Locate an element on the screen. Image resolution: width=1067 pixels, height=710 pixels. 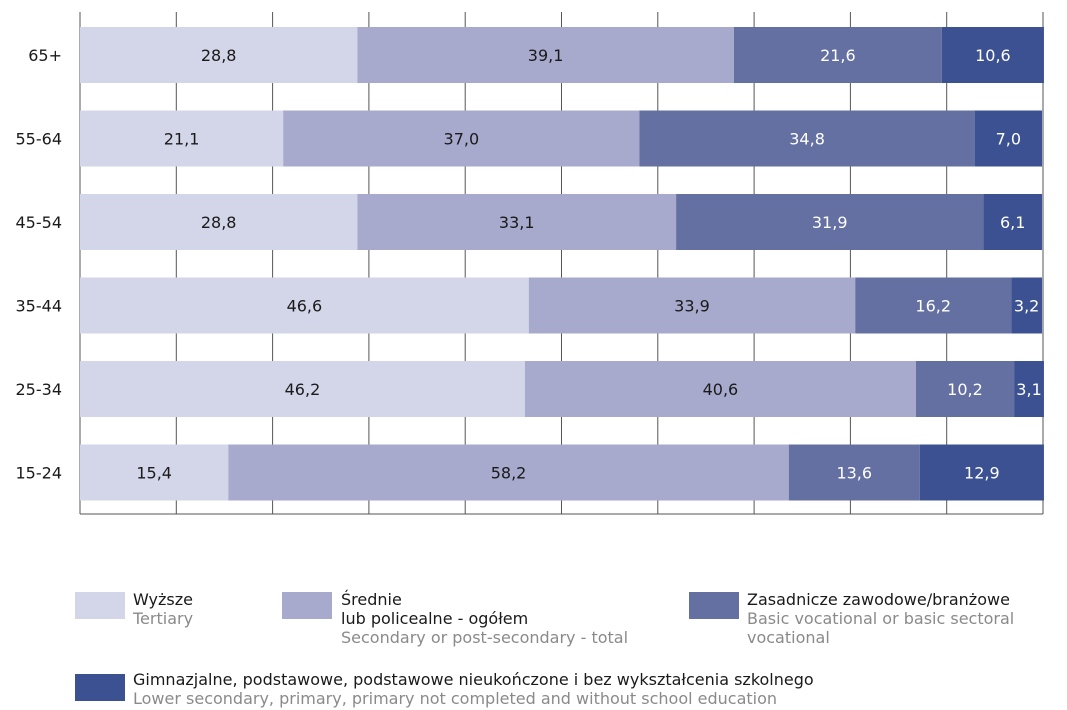
data-label: 33,1 is located at coordinates (517, 222).